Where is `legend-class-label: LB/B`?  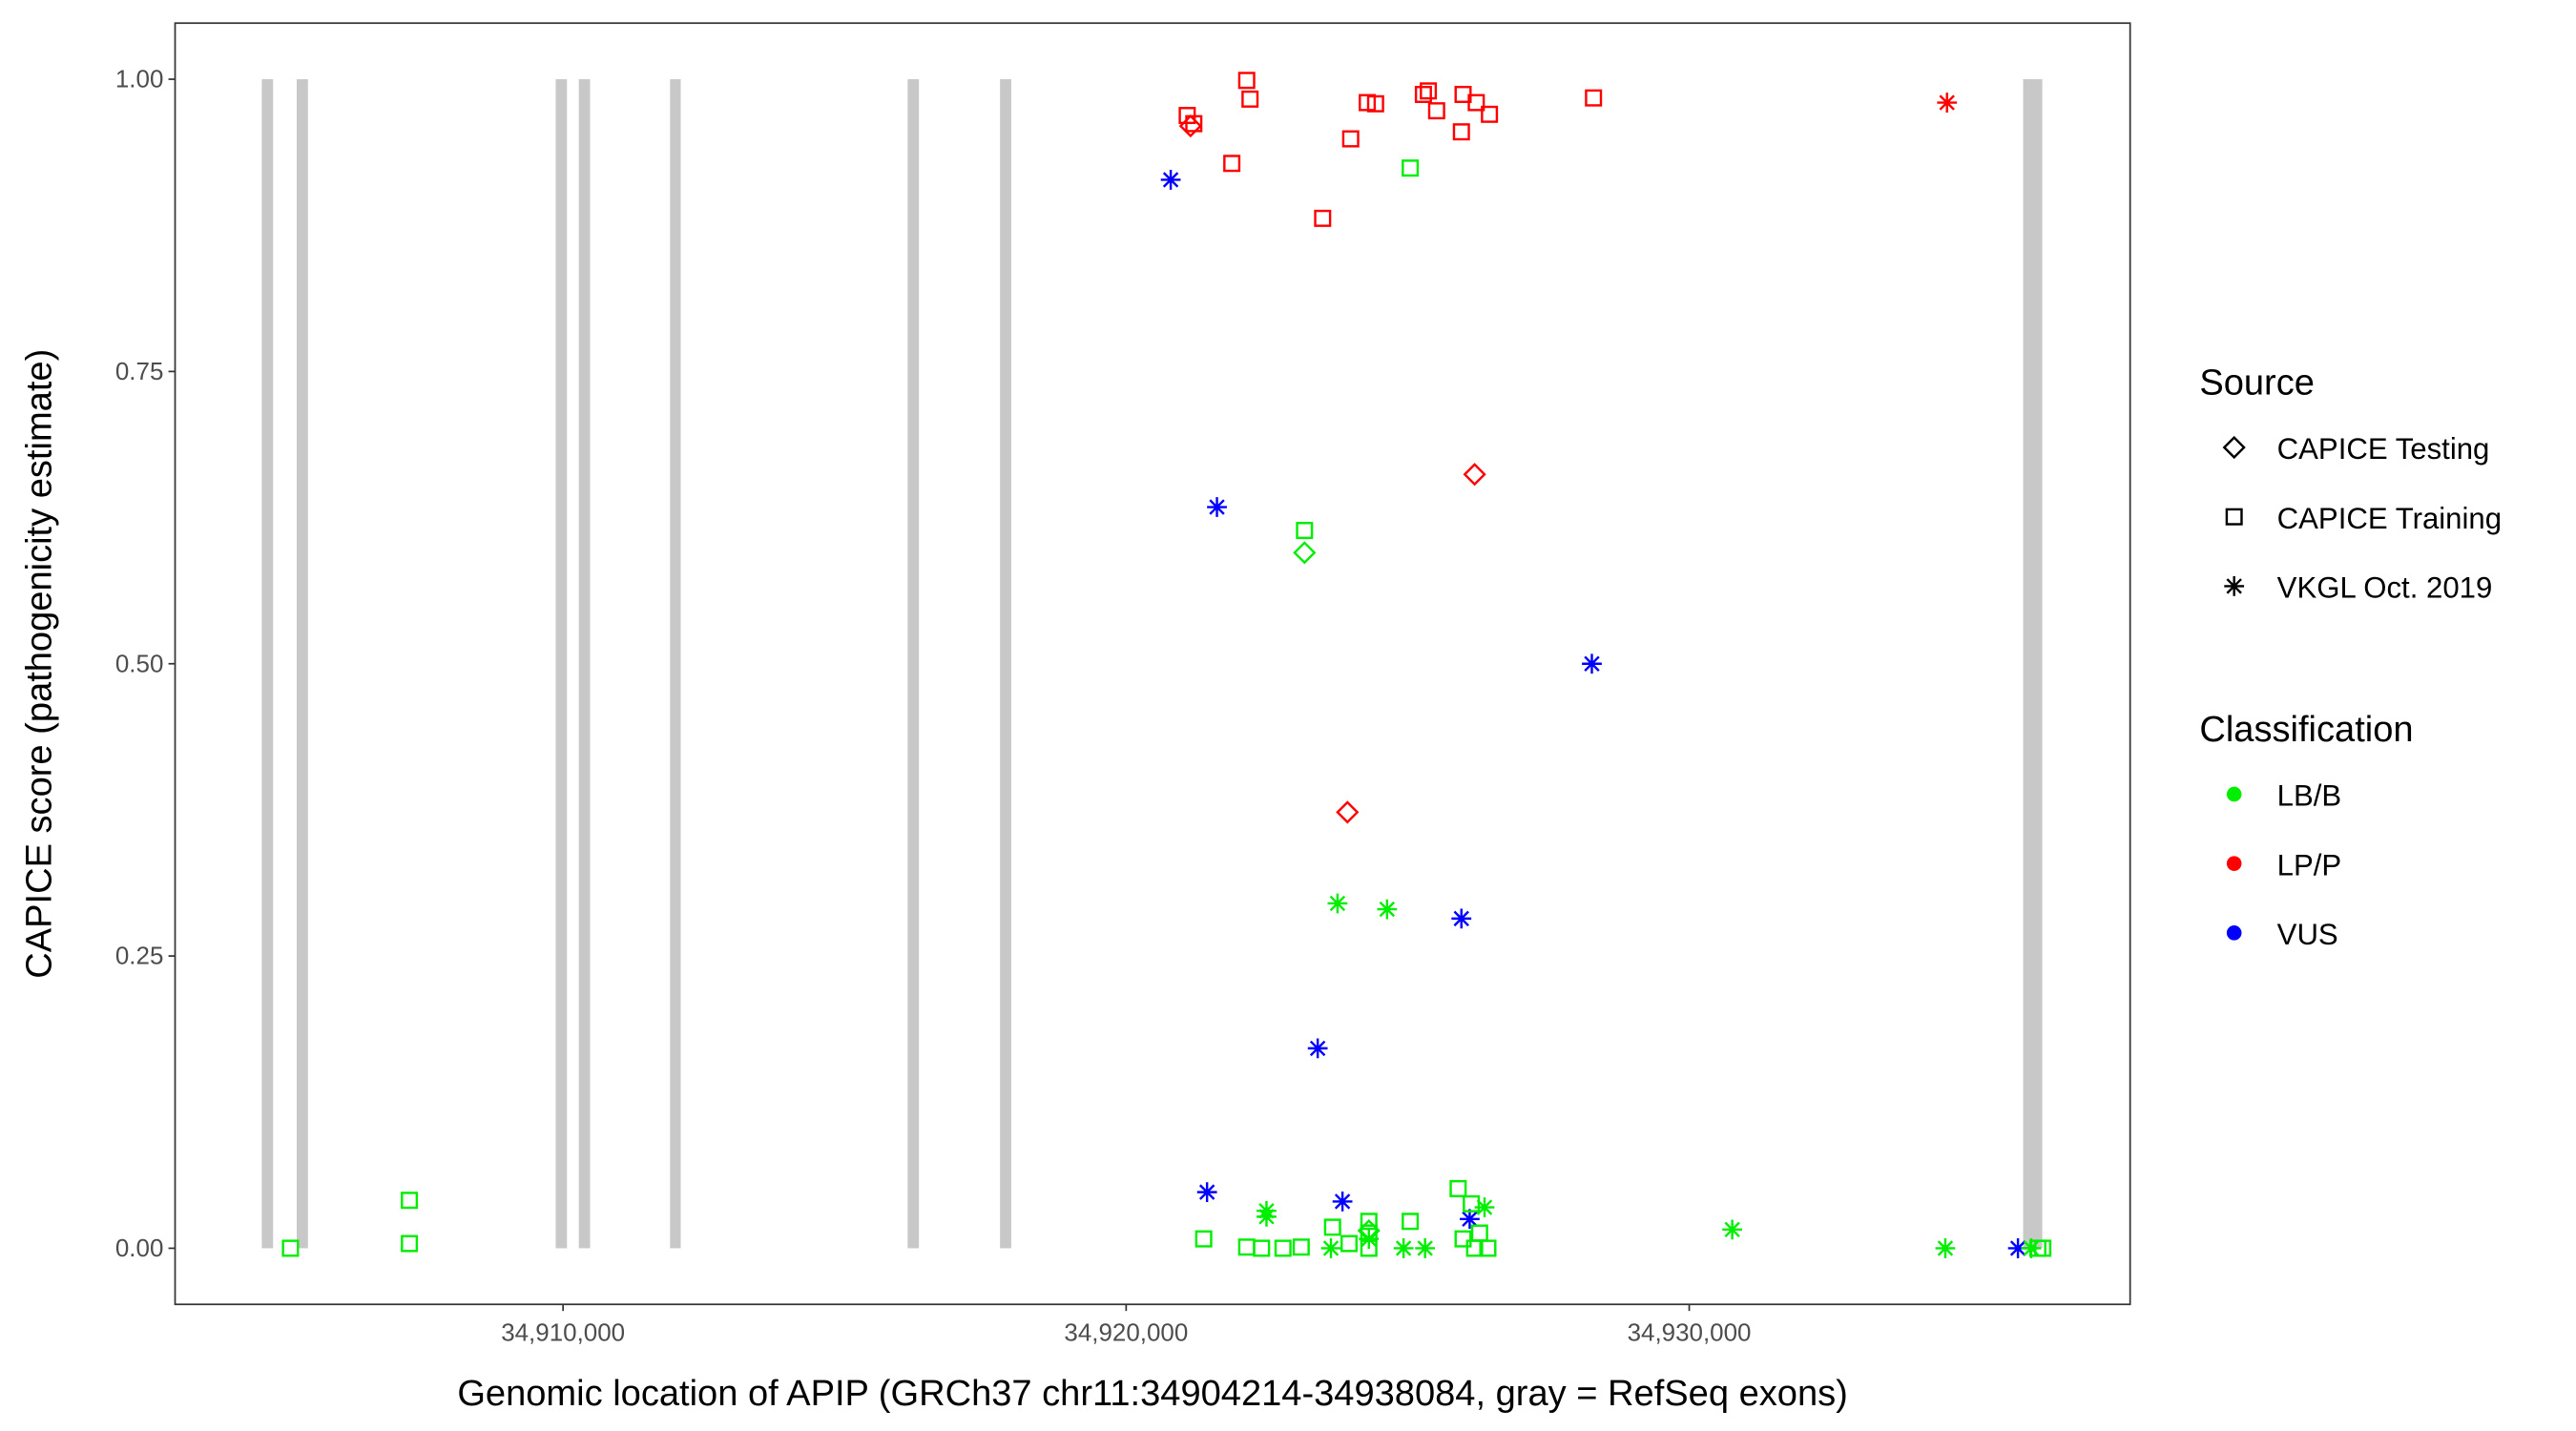 legend-class-label: LB/B is located at coordinates (2309, 796).